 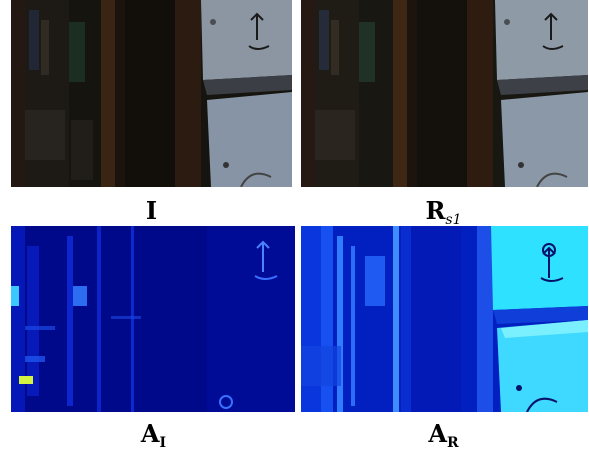 I want to click on caption-AI: AI, so click(x=153, y=435).